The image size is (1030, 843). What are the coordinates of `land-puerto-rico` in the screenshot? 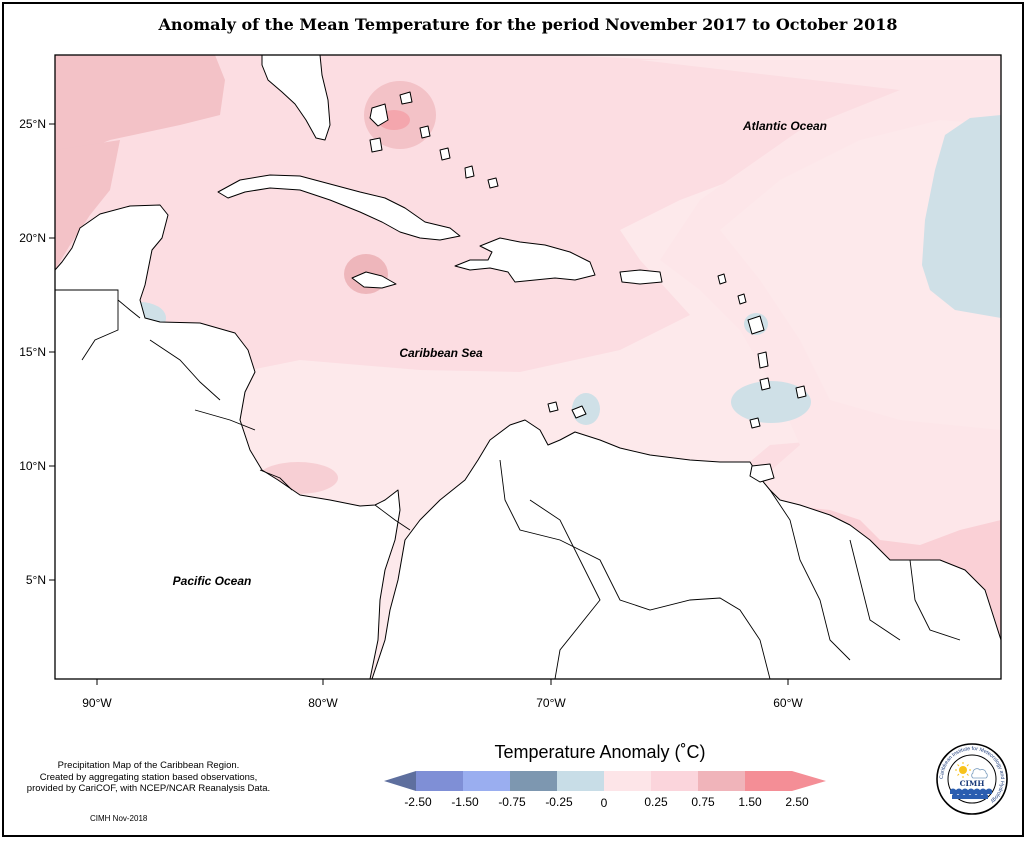 It's located at (641, 277).